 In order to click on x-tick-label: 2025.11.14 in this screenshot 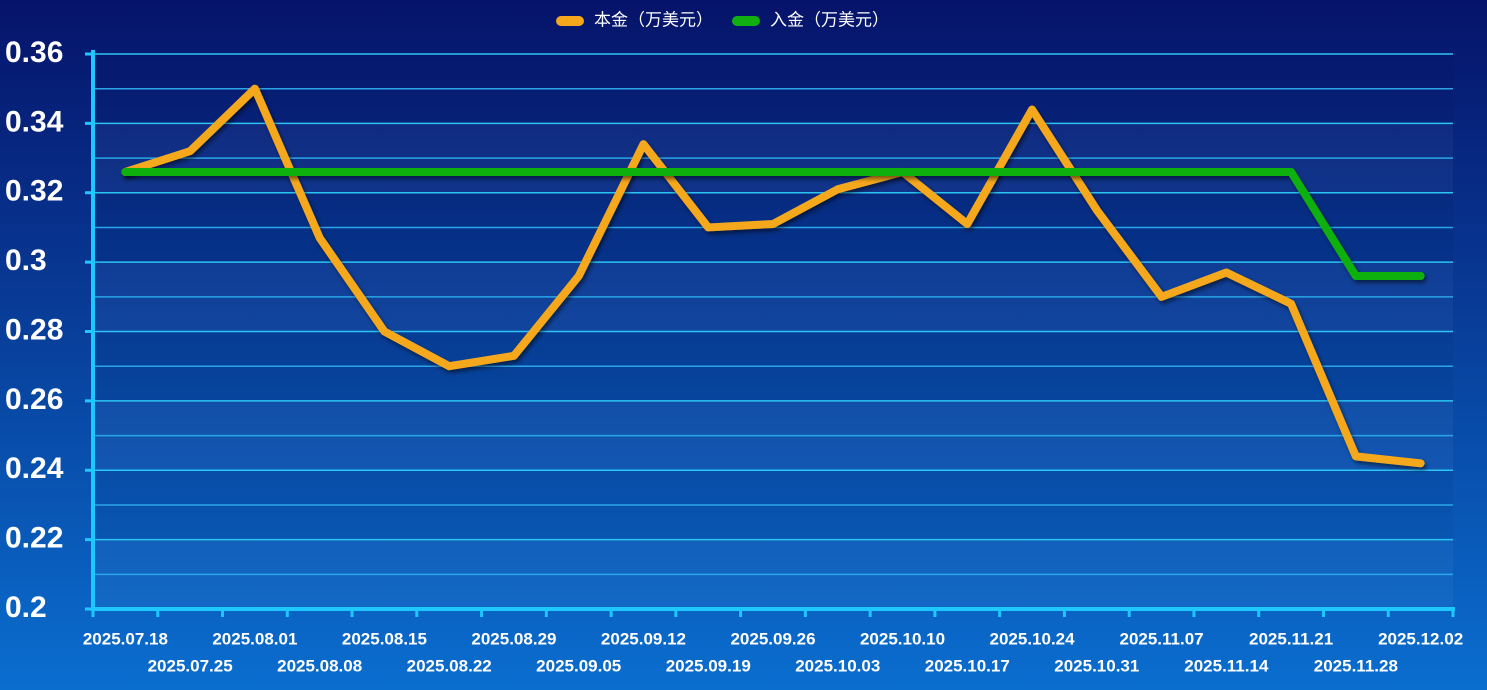, I will do `click(1226, 665)`.